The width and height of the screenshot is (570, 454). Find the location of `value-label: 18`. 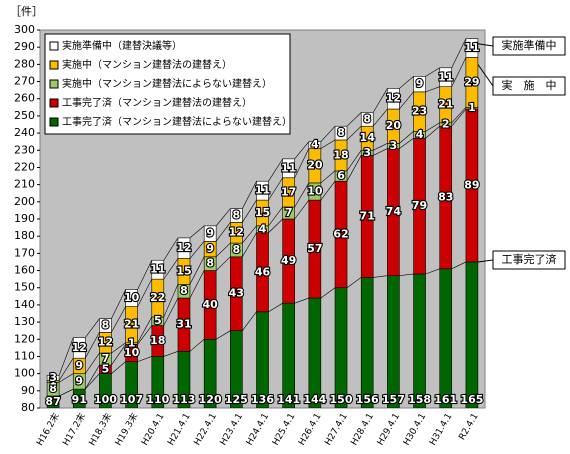

value-label: 18 is located at coordinates (340, 154).